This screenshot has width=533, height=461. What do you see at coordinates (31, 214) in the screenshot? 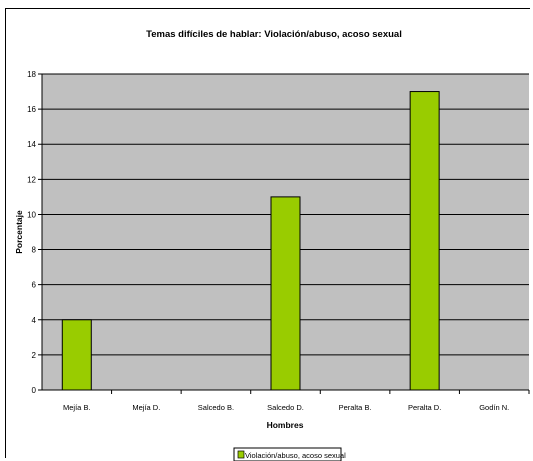
I see `y-tick-label: 10` at bounding box center [31, 214].